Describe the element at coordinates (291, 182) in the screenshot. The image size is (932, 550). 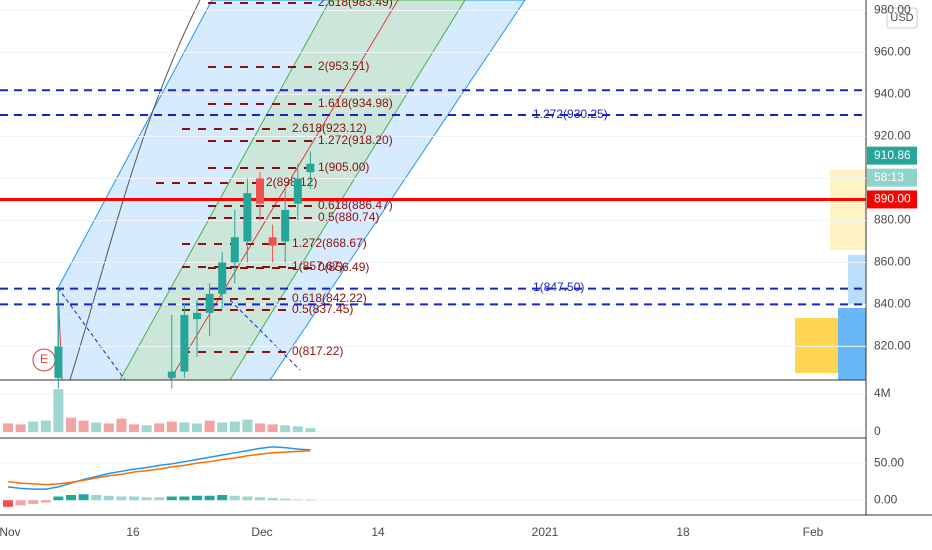
I see `fib-label: 2(898.12)` at that location.